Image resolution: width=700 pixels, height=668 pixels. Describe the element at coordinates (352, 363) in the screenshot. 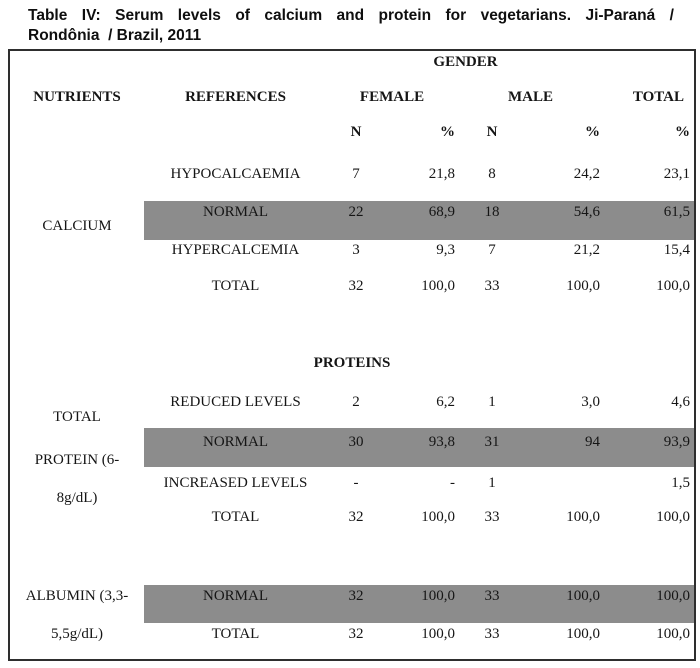

I see `proteins-group-header: PROTEINS` at that location.